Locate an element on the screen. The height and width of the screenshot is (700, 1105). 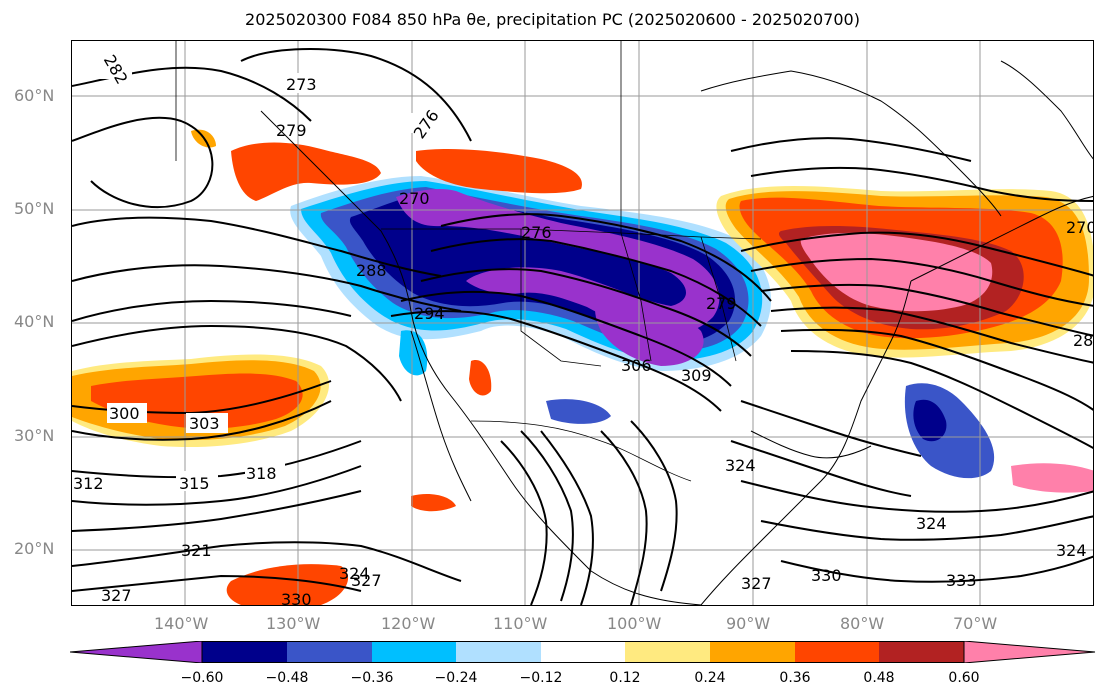
negative-baja is located at coordinates (413, 353).